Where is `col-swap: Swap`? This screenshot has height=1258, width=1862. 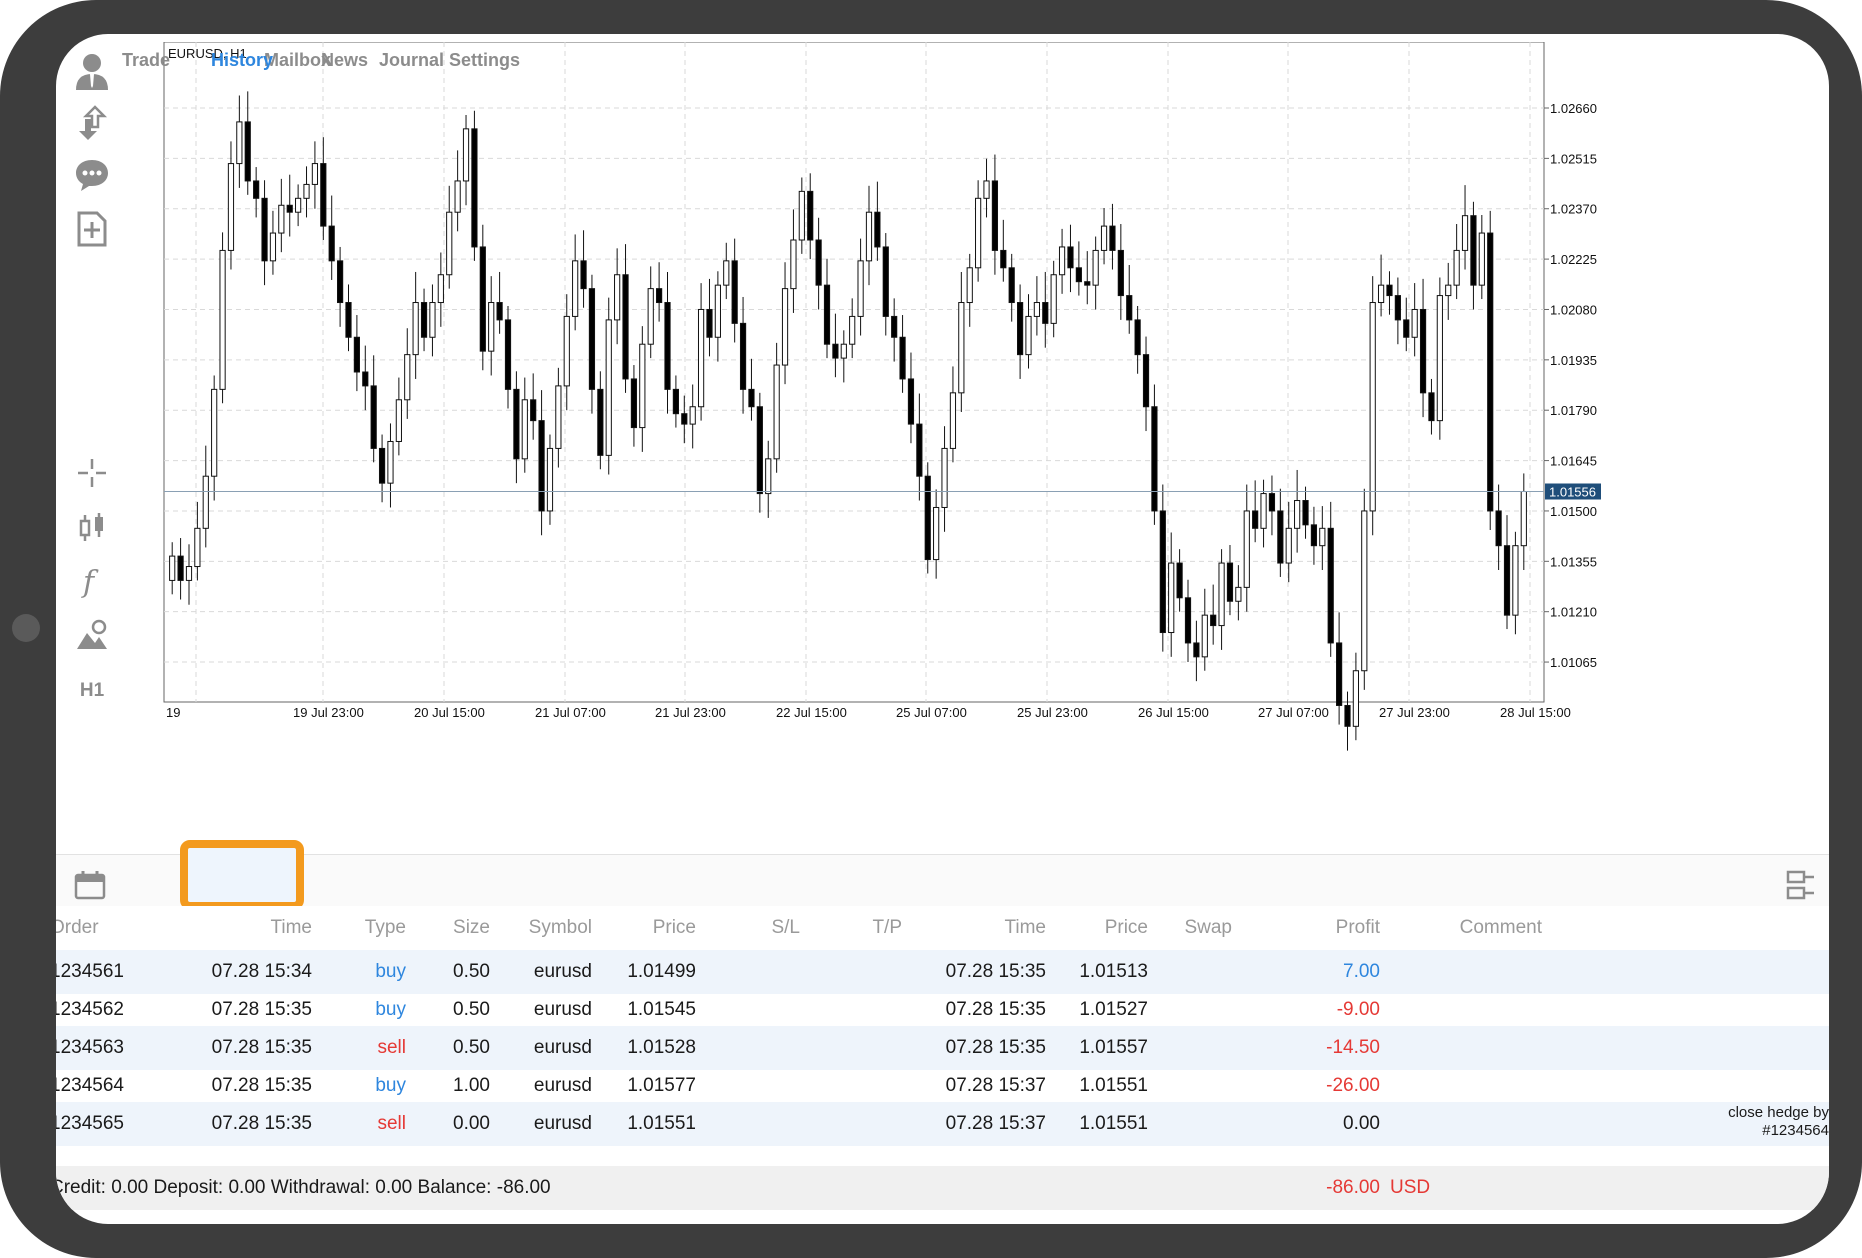 col-swap: Swap is located at coordinates (1208, 927).